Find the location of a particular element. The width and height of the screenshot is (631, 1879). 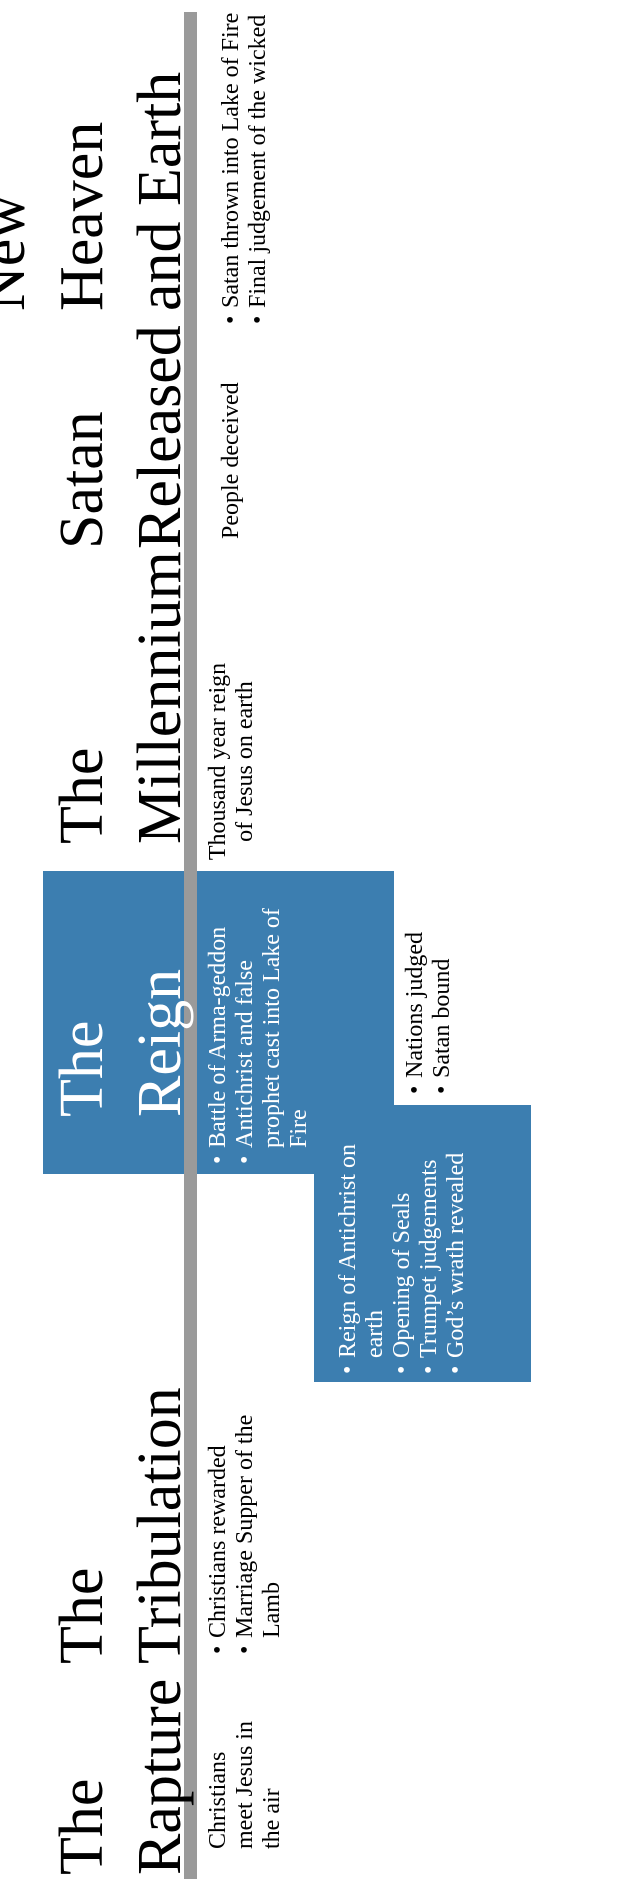

list-item: Reign of Antichrist on earth is located at coordinates (362, 1241).